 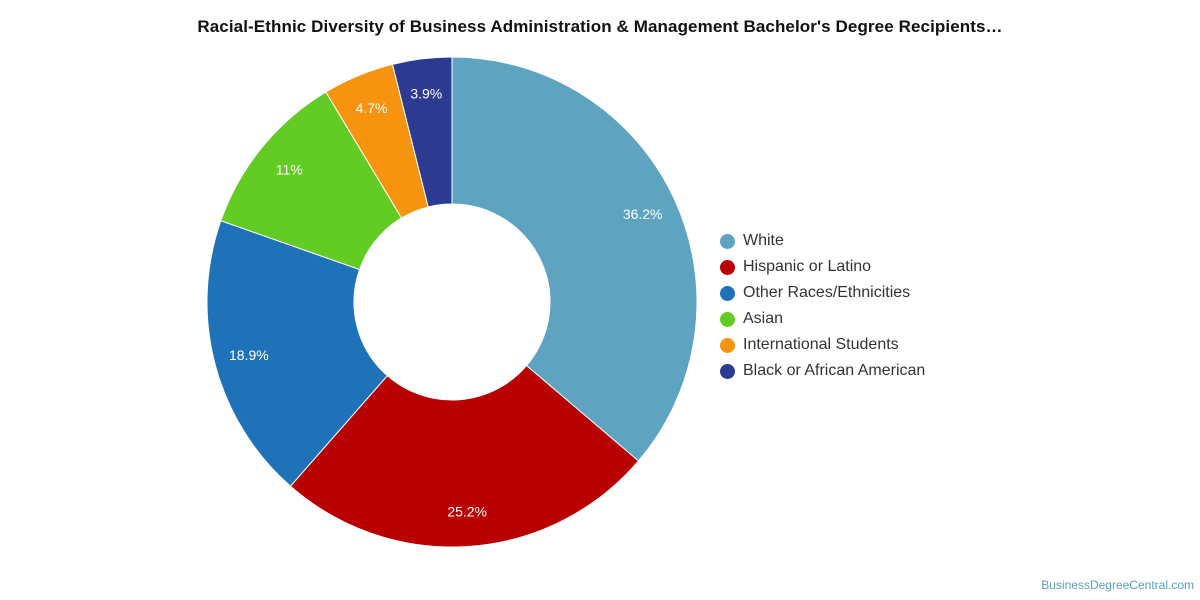 I want to click on legend-label: Asian, so click(x=763, y=318).